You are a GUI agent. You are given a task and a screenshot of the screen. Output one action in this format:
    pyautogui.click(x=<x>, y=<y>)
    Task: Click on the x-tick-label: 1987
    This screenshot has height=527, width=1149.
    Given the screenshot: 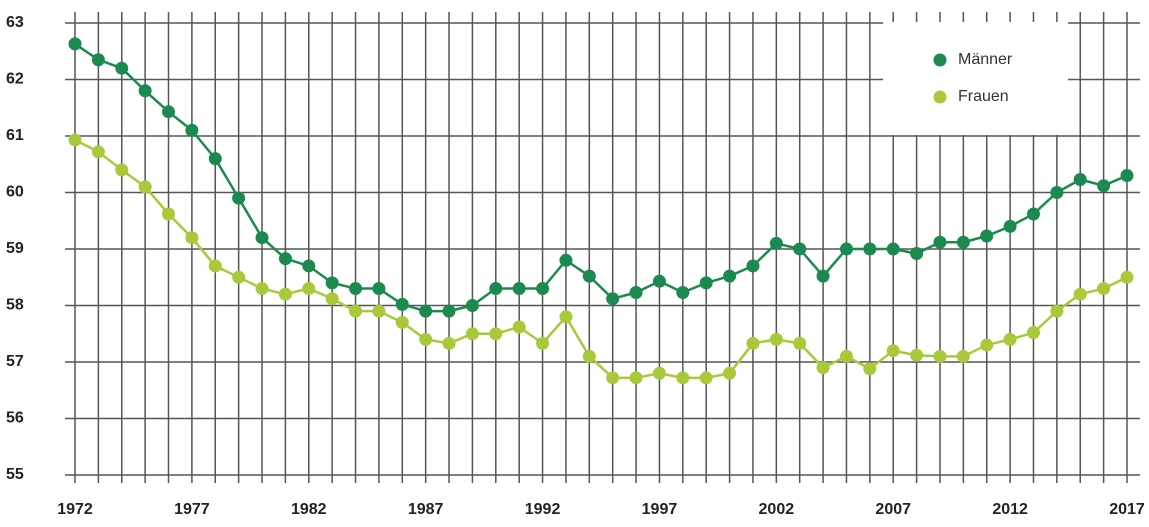 What is the action you would take?
    pyautogui.click(x=426, y=509)
    